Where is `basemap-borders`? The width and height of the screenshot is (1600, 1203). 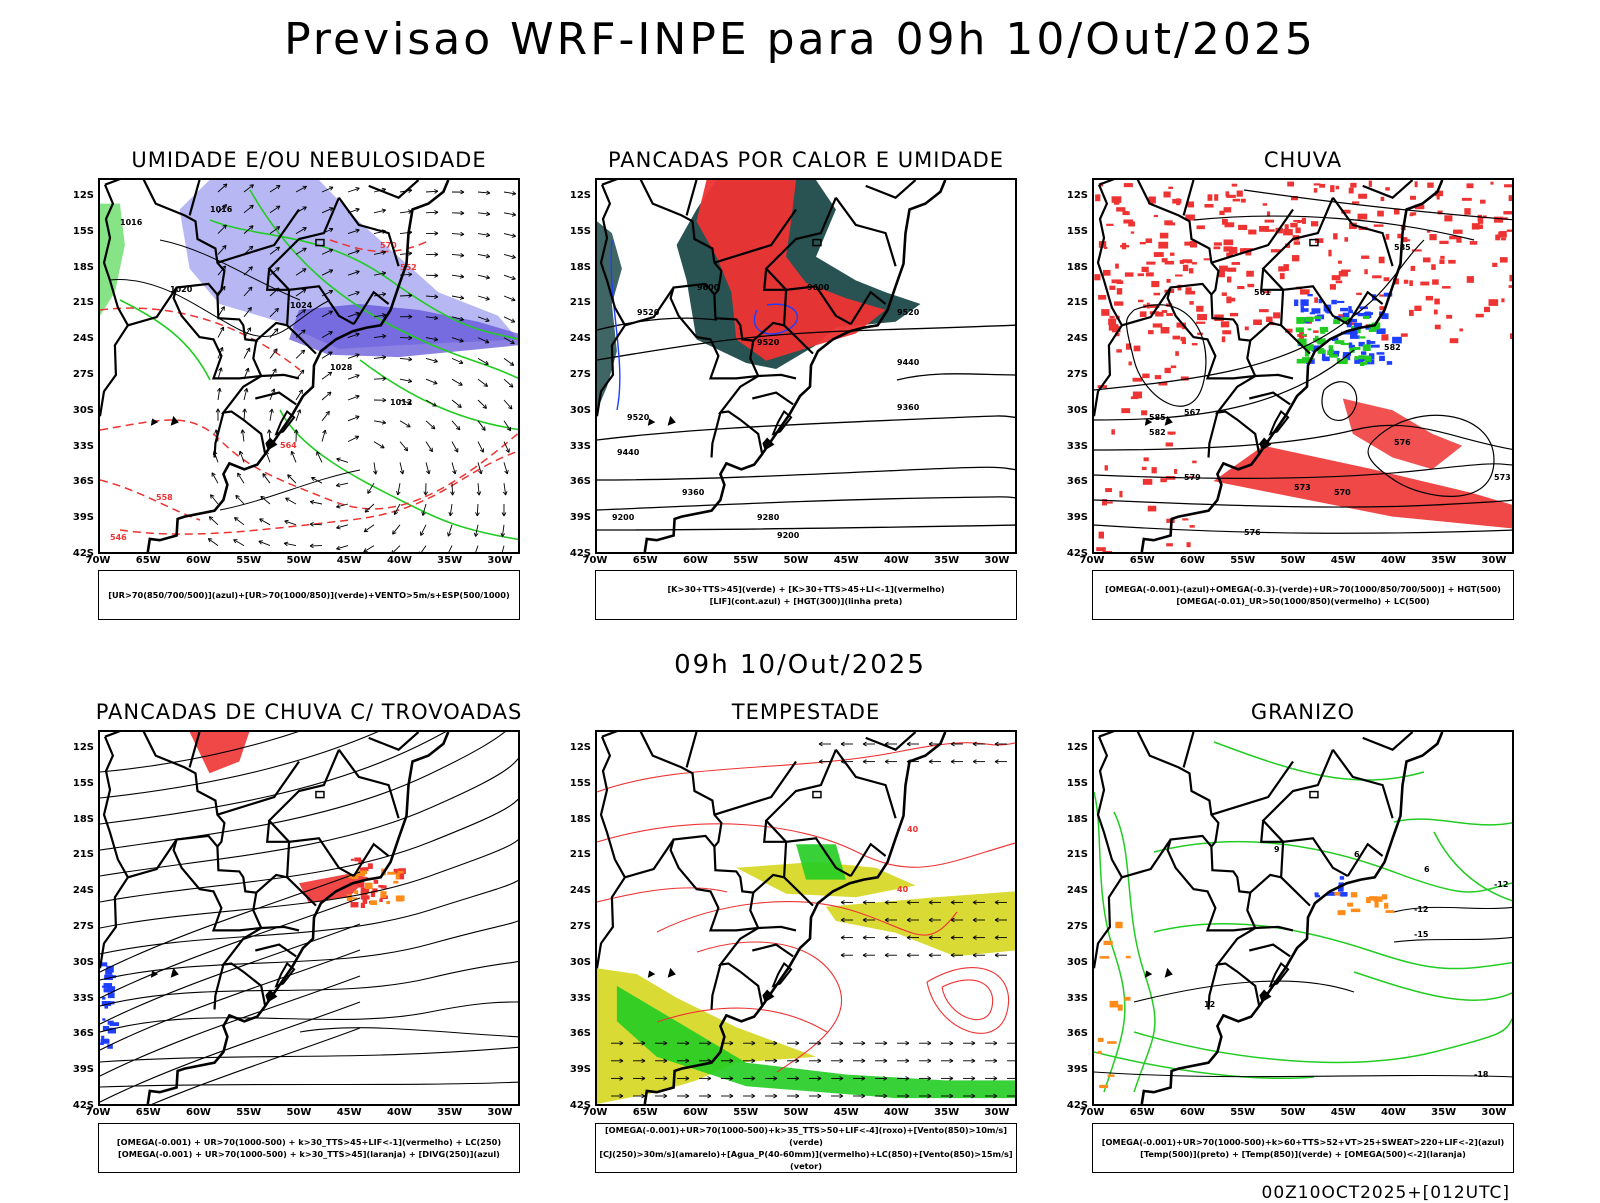
basemap-borders is located at coordinates (274, 918).